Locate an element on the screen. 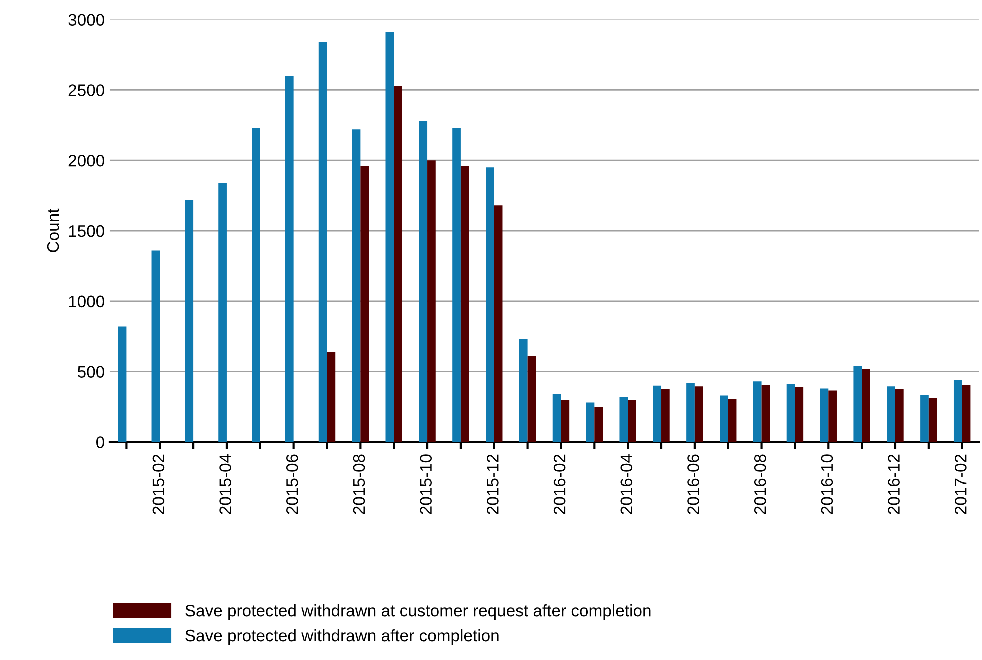  y-tick-label: 2000 is located at coordinates (86, 161).